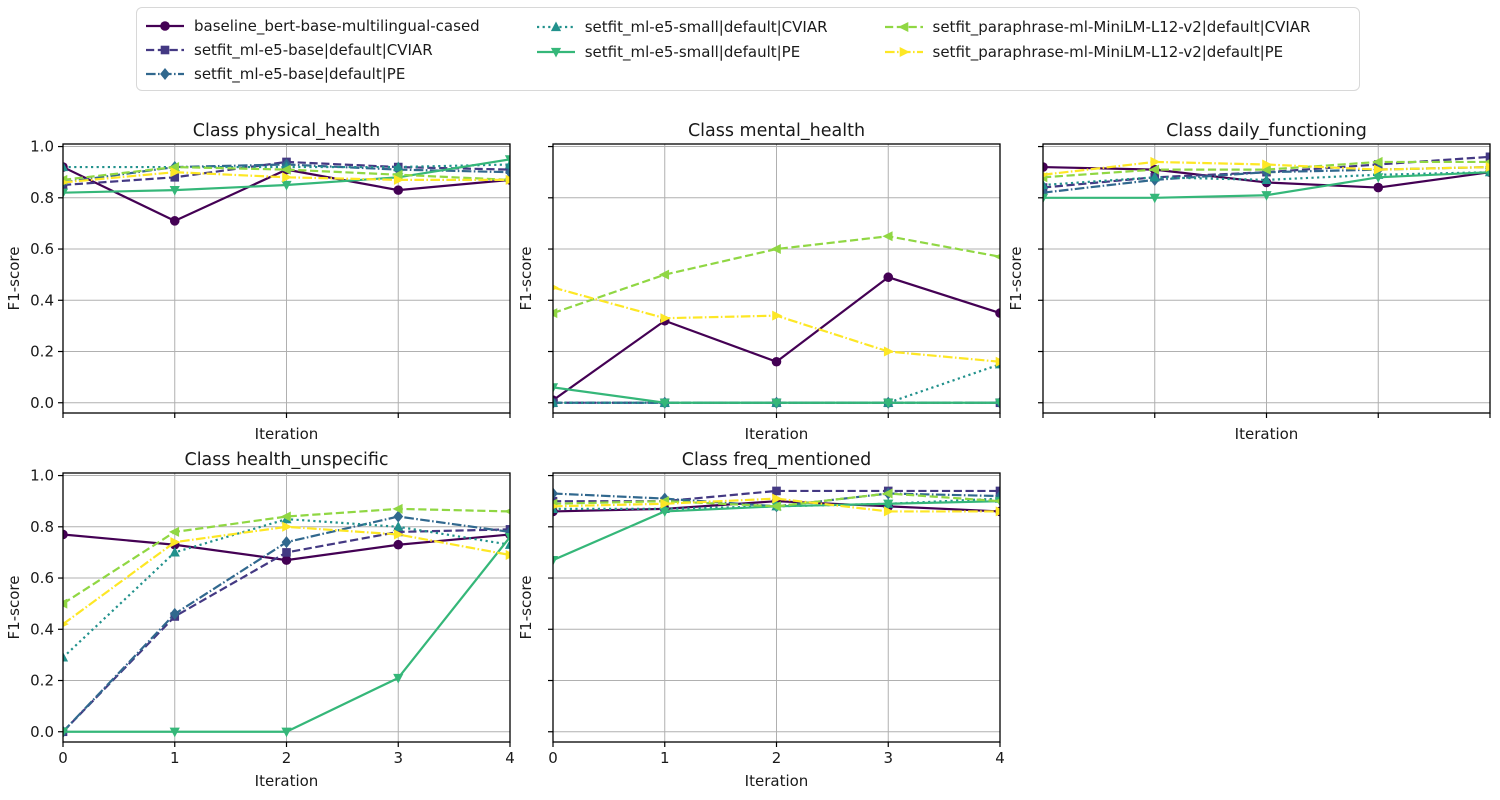  What do you see at coordinates (286, 460) in the screenshot?
I see `svg-text: Class health_unspecific` at bounding box center [286, 460].